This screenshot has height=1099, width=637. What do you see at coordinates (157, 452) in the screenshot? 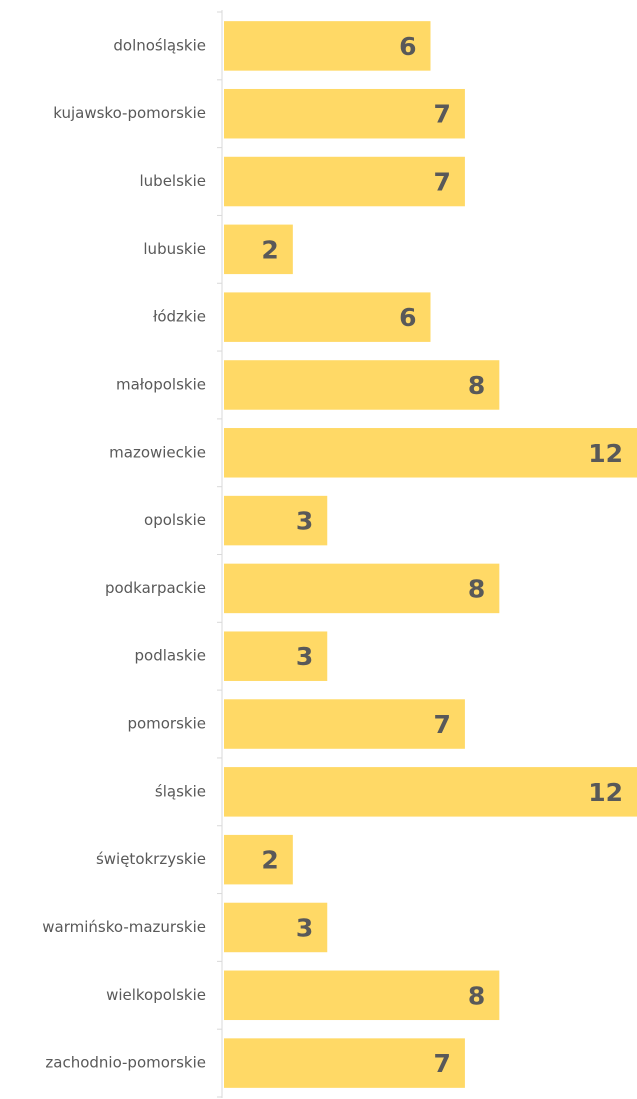
I see `y-tick-label: mazowieckie` at bounding box center [157, 452].